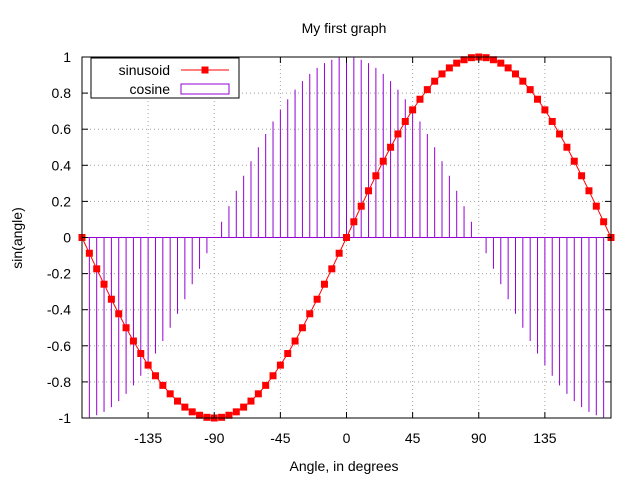 The width and height of the screenshot is (640, 480). Describe the element at coordinates (62, 165) in the screenshot. I see `y-tick-label: 0.4` at that location.